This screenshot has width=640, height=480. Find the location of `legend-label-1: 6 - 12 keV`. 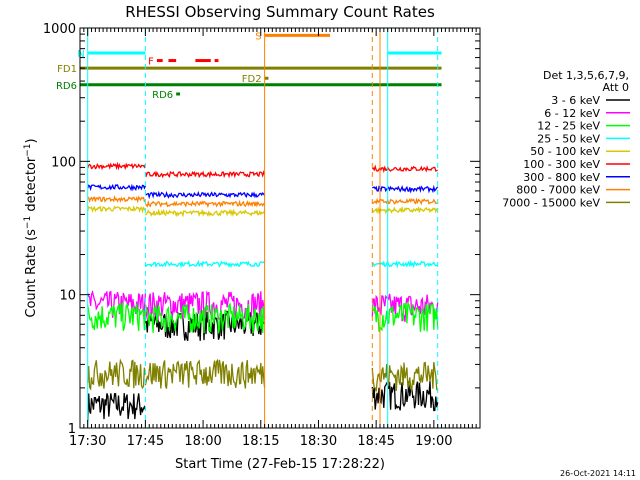

legend-label-1: 6 - 12 keV is located at coordinates (572, 113).